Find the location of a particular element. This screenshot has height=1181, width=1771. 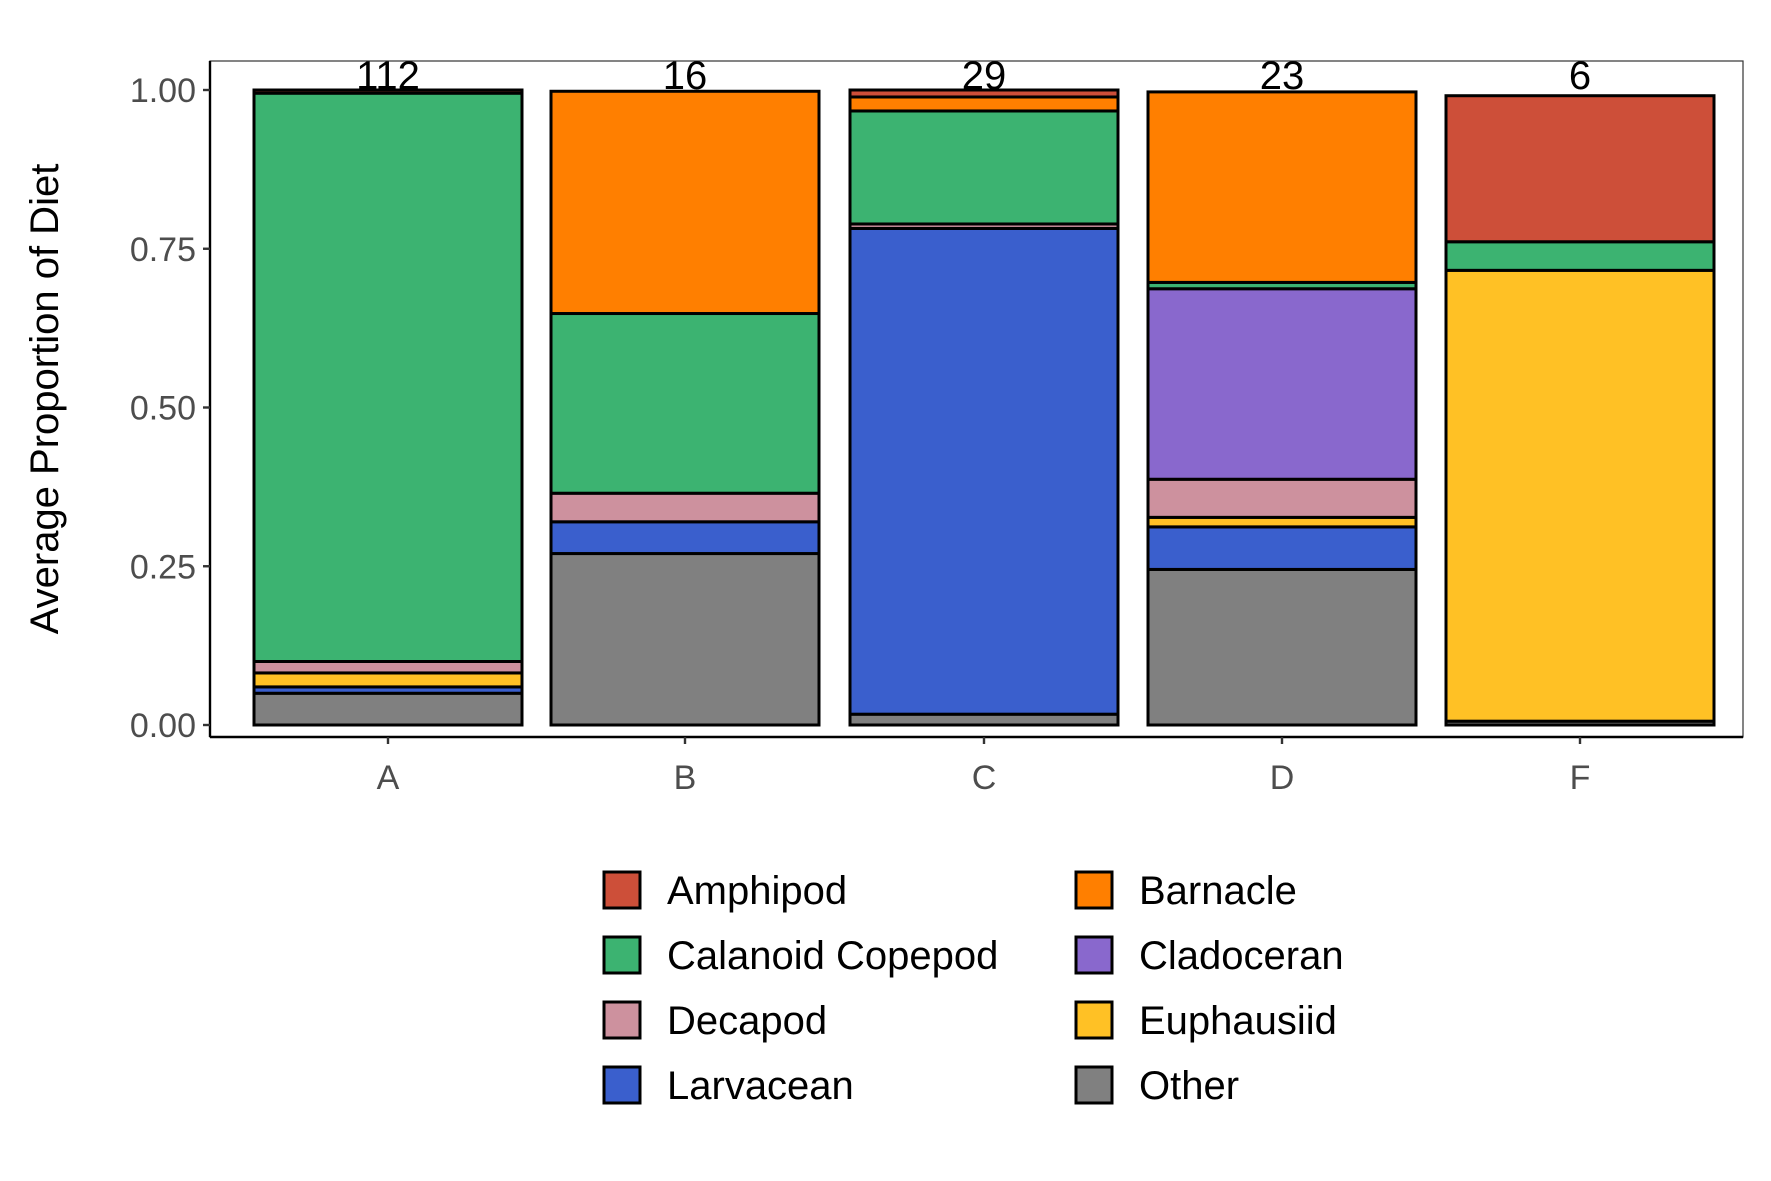

counts-layer: 112 16 29 23 6 is located at coordinates (973, 76).